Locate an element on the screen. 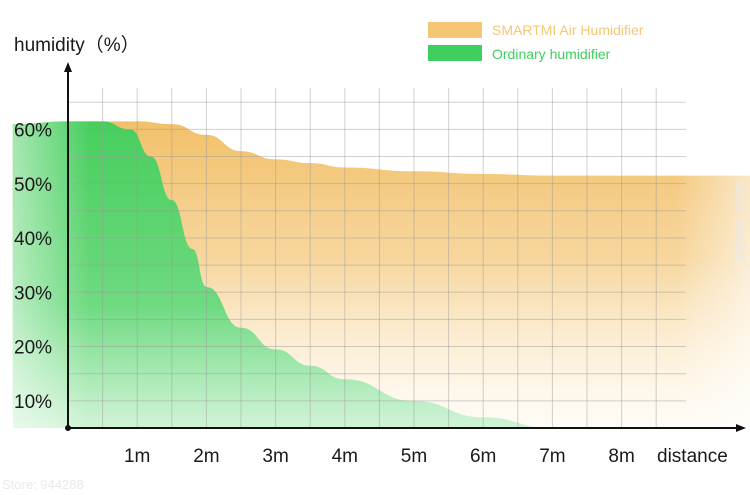 This screenshot has height=495, width=750. y-tick-label: 60% is located at coordinates (33, 131).